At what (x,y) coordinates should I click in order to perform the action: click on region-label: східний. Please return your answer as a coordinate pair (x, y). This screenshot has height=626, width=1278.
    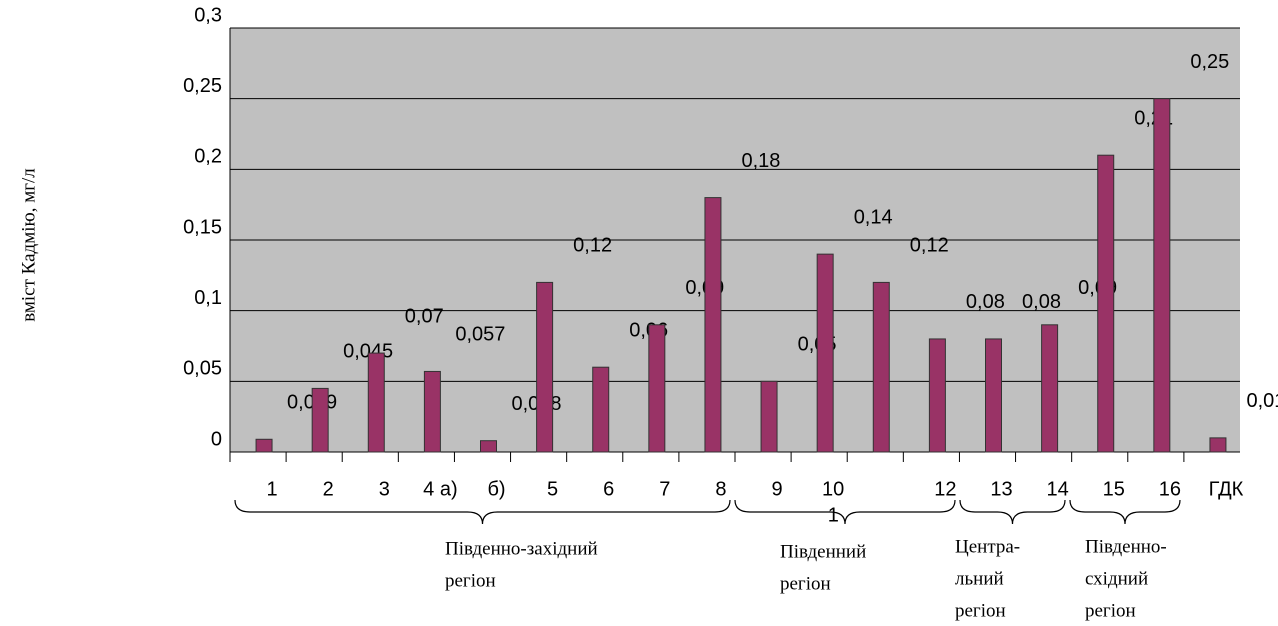
    Looking at the image, I should click on (1116, 578).